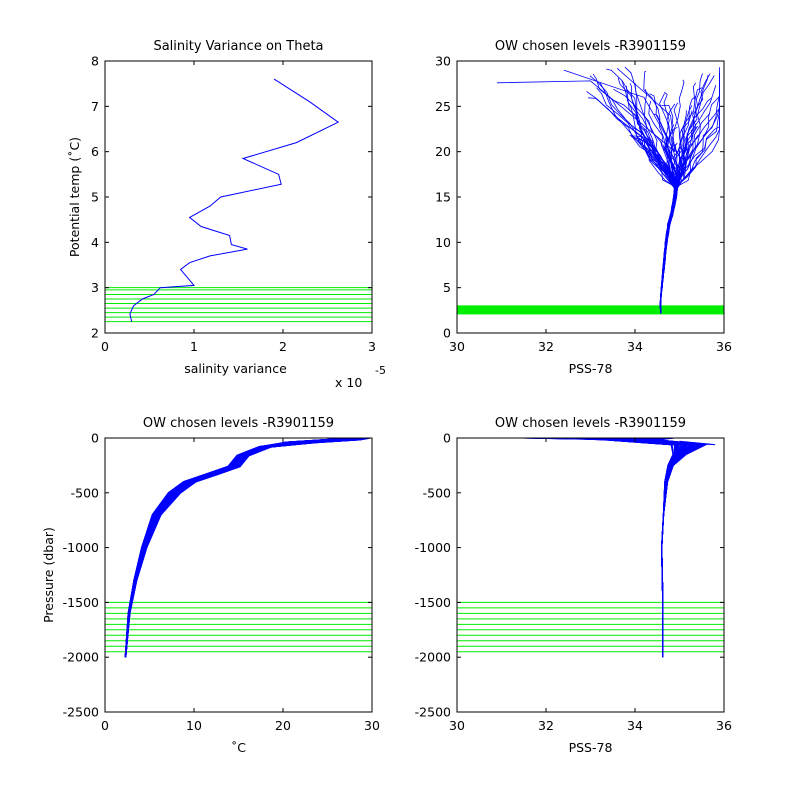  What do you see at coordinates (443, 242) in the screenshot?
I see `y-tick-label: 10` at bounding box center [443, 242].